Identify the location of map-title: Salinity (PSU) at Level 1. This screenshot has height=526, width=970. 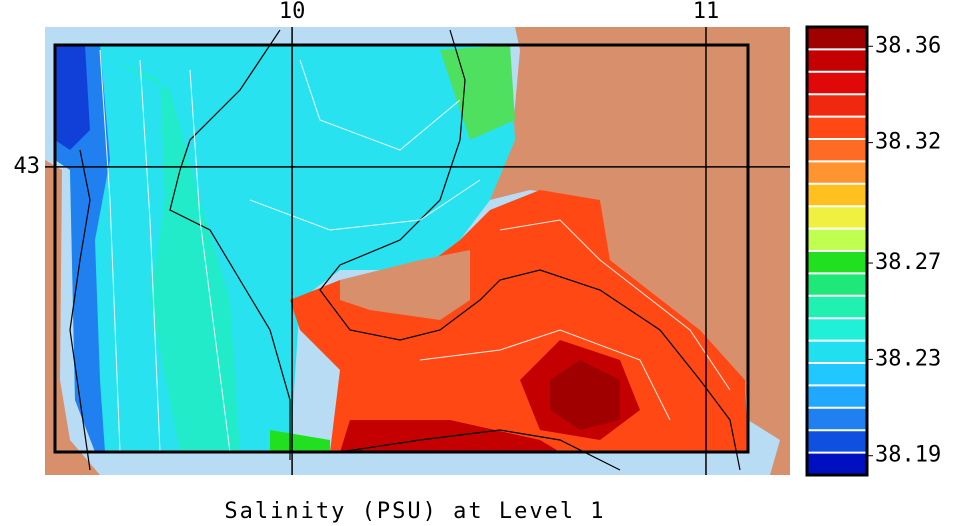
(414, 511).